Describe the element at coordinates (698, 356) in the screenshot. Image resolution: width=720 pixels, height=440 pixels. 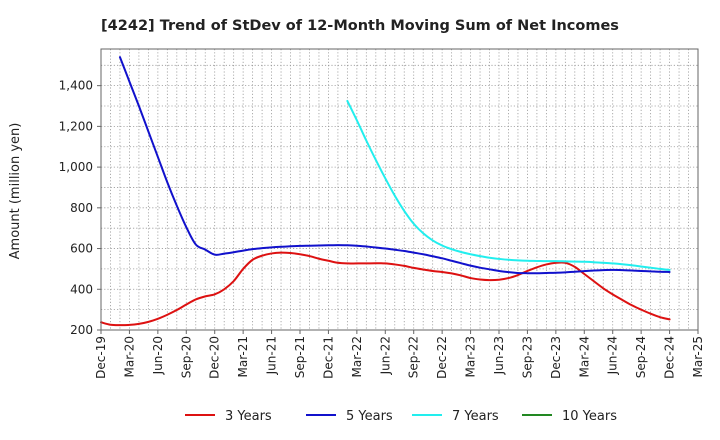
I see `x-tick-label: Mar-25` at that location.